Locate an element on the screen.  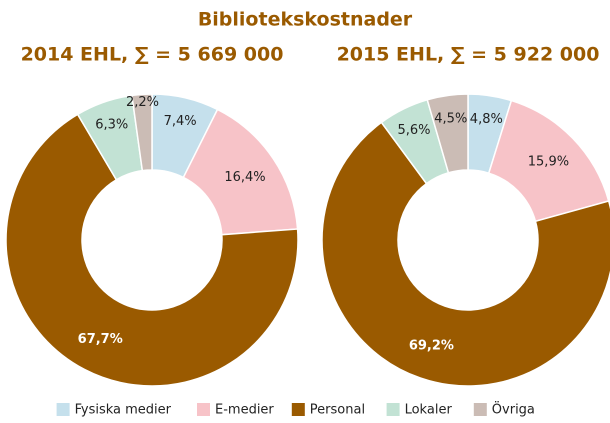
data-label: 6,3% is located at coordinates (111, 124).